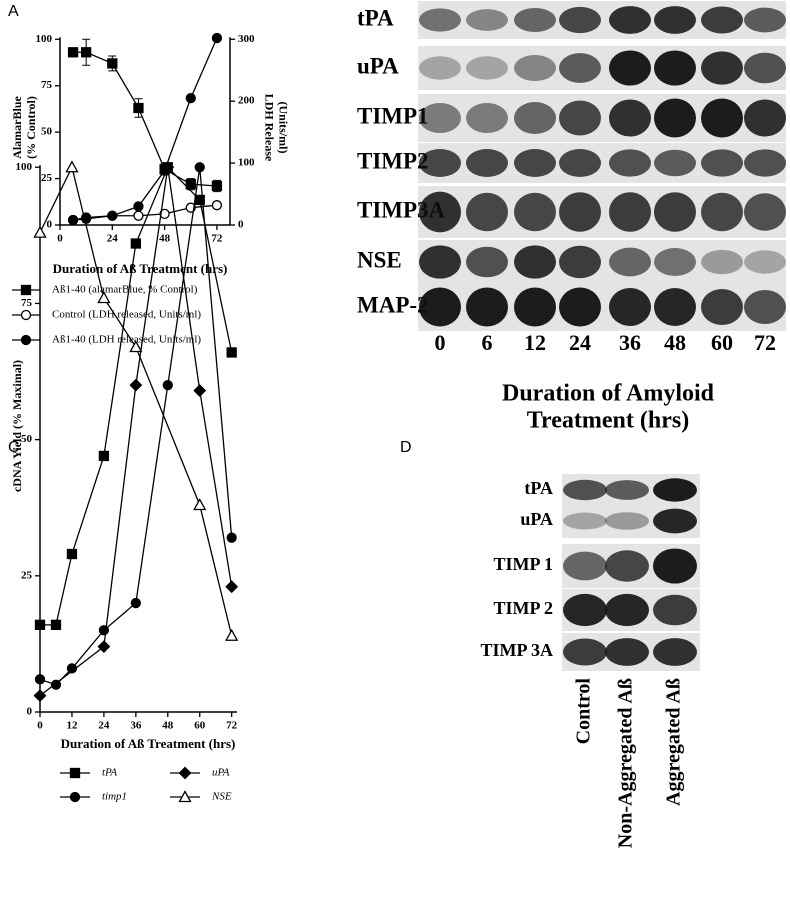 This screenshot has height=900, width=790. I want to click on y2-tick-label: 200, so click(246, 101).